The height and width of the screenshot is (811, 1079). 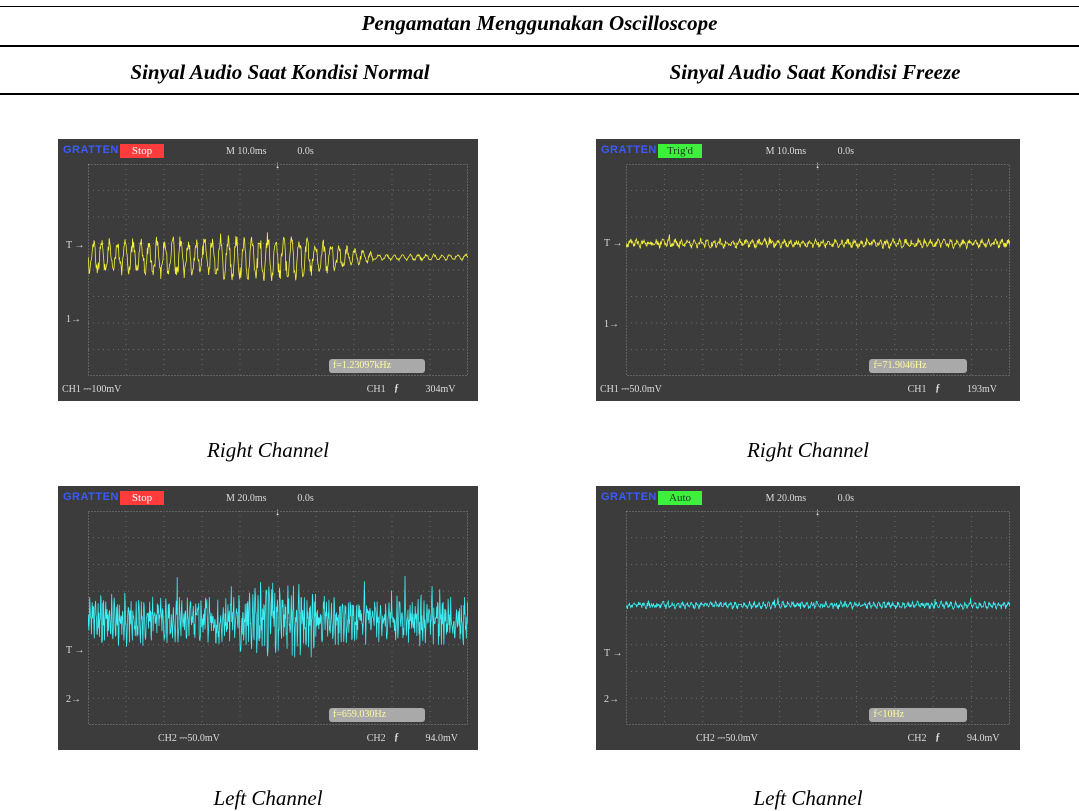 What do you see at coordinates (918, 715) in the screenshot?
I see `frequency-readout: f<10Hz` at bounding box center [918, 715].